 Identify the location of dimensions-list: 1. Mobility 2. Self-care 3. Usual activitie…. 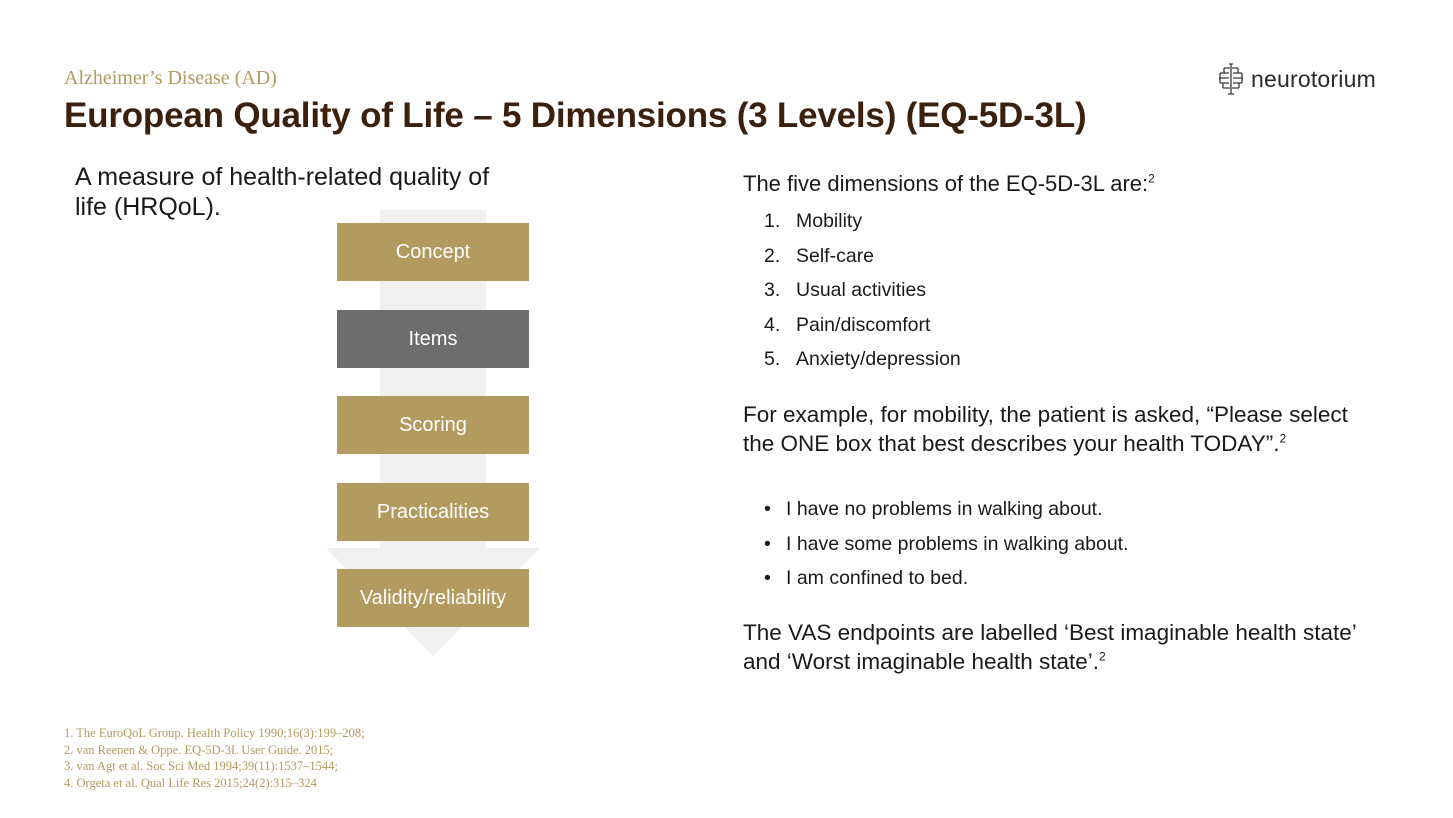
(862, 291).